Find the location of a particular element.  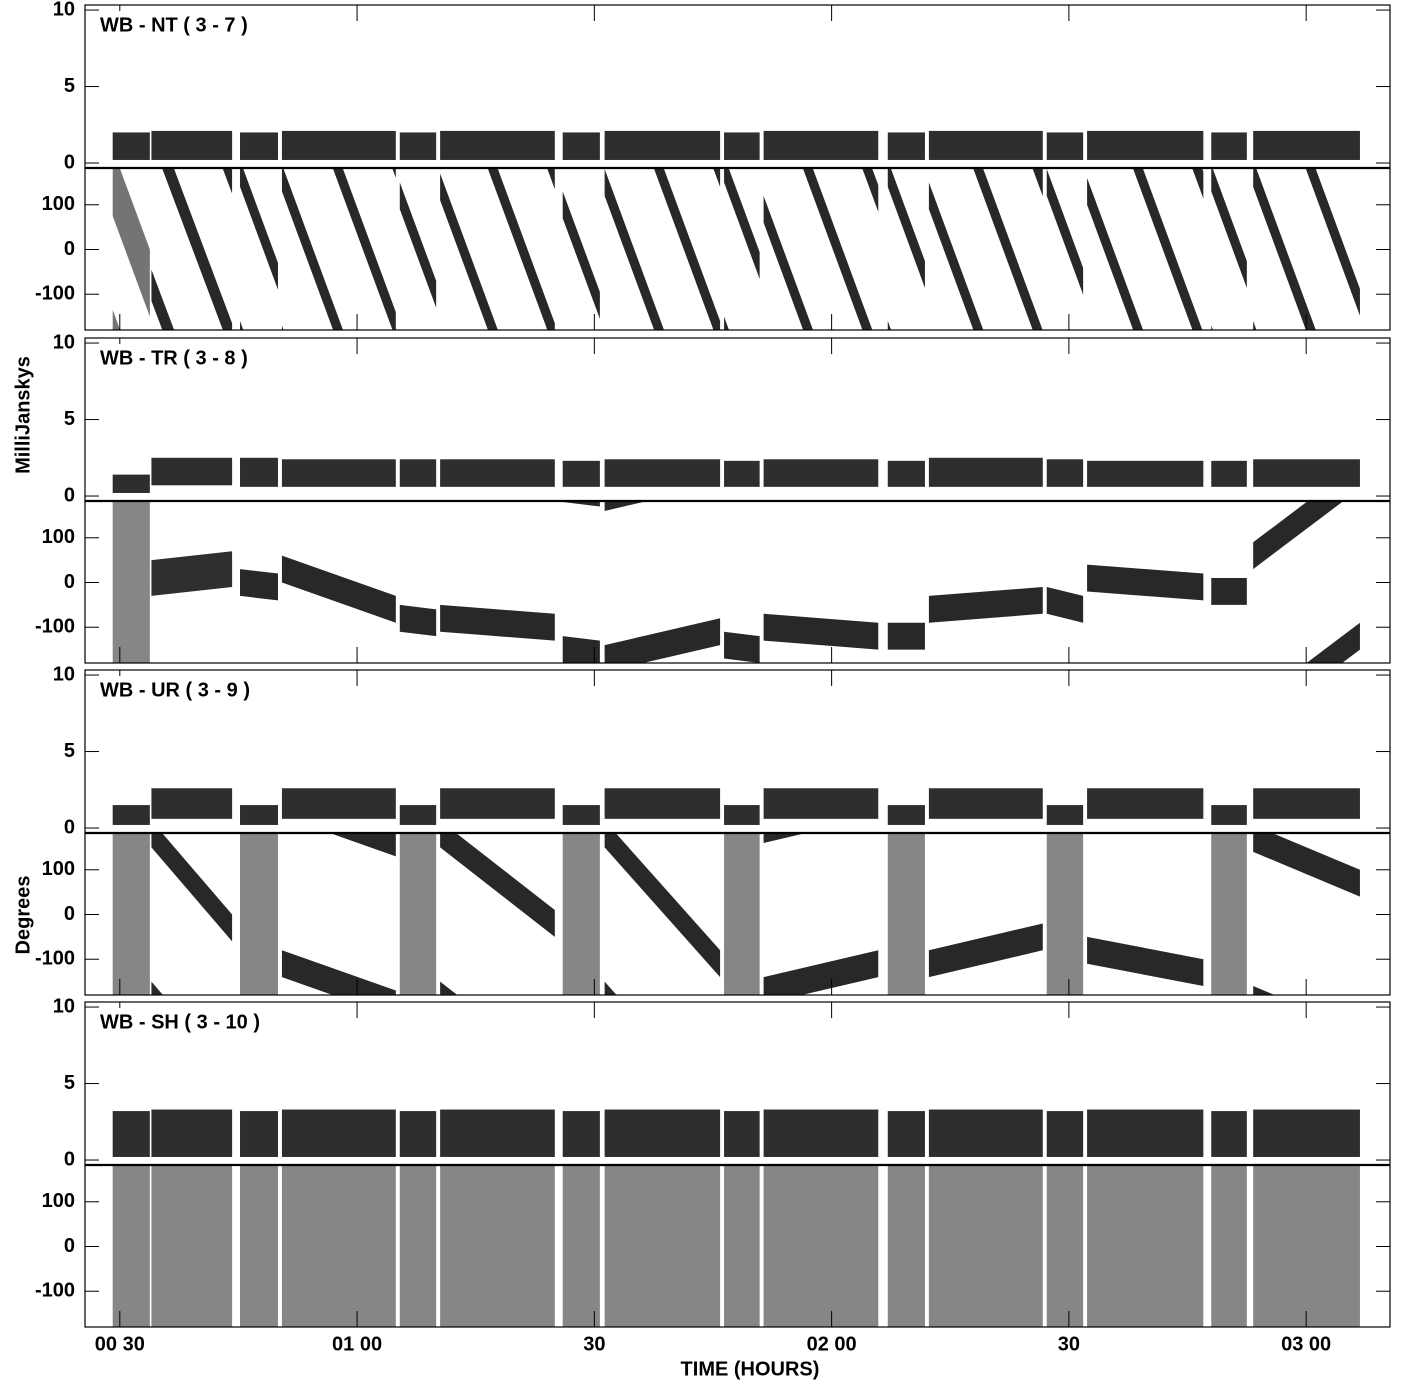

panel-label: WB - UR ( 3 - 9 ) is located at coordinates (175, 690).